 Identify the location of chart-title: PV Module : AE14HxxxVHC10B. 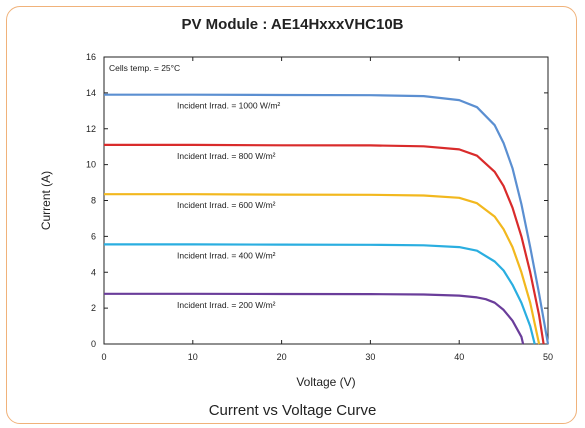
(292, 24).